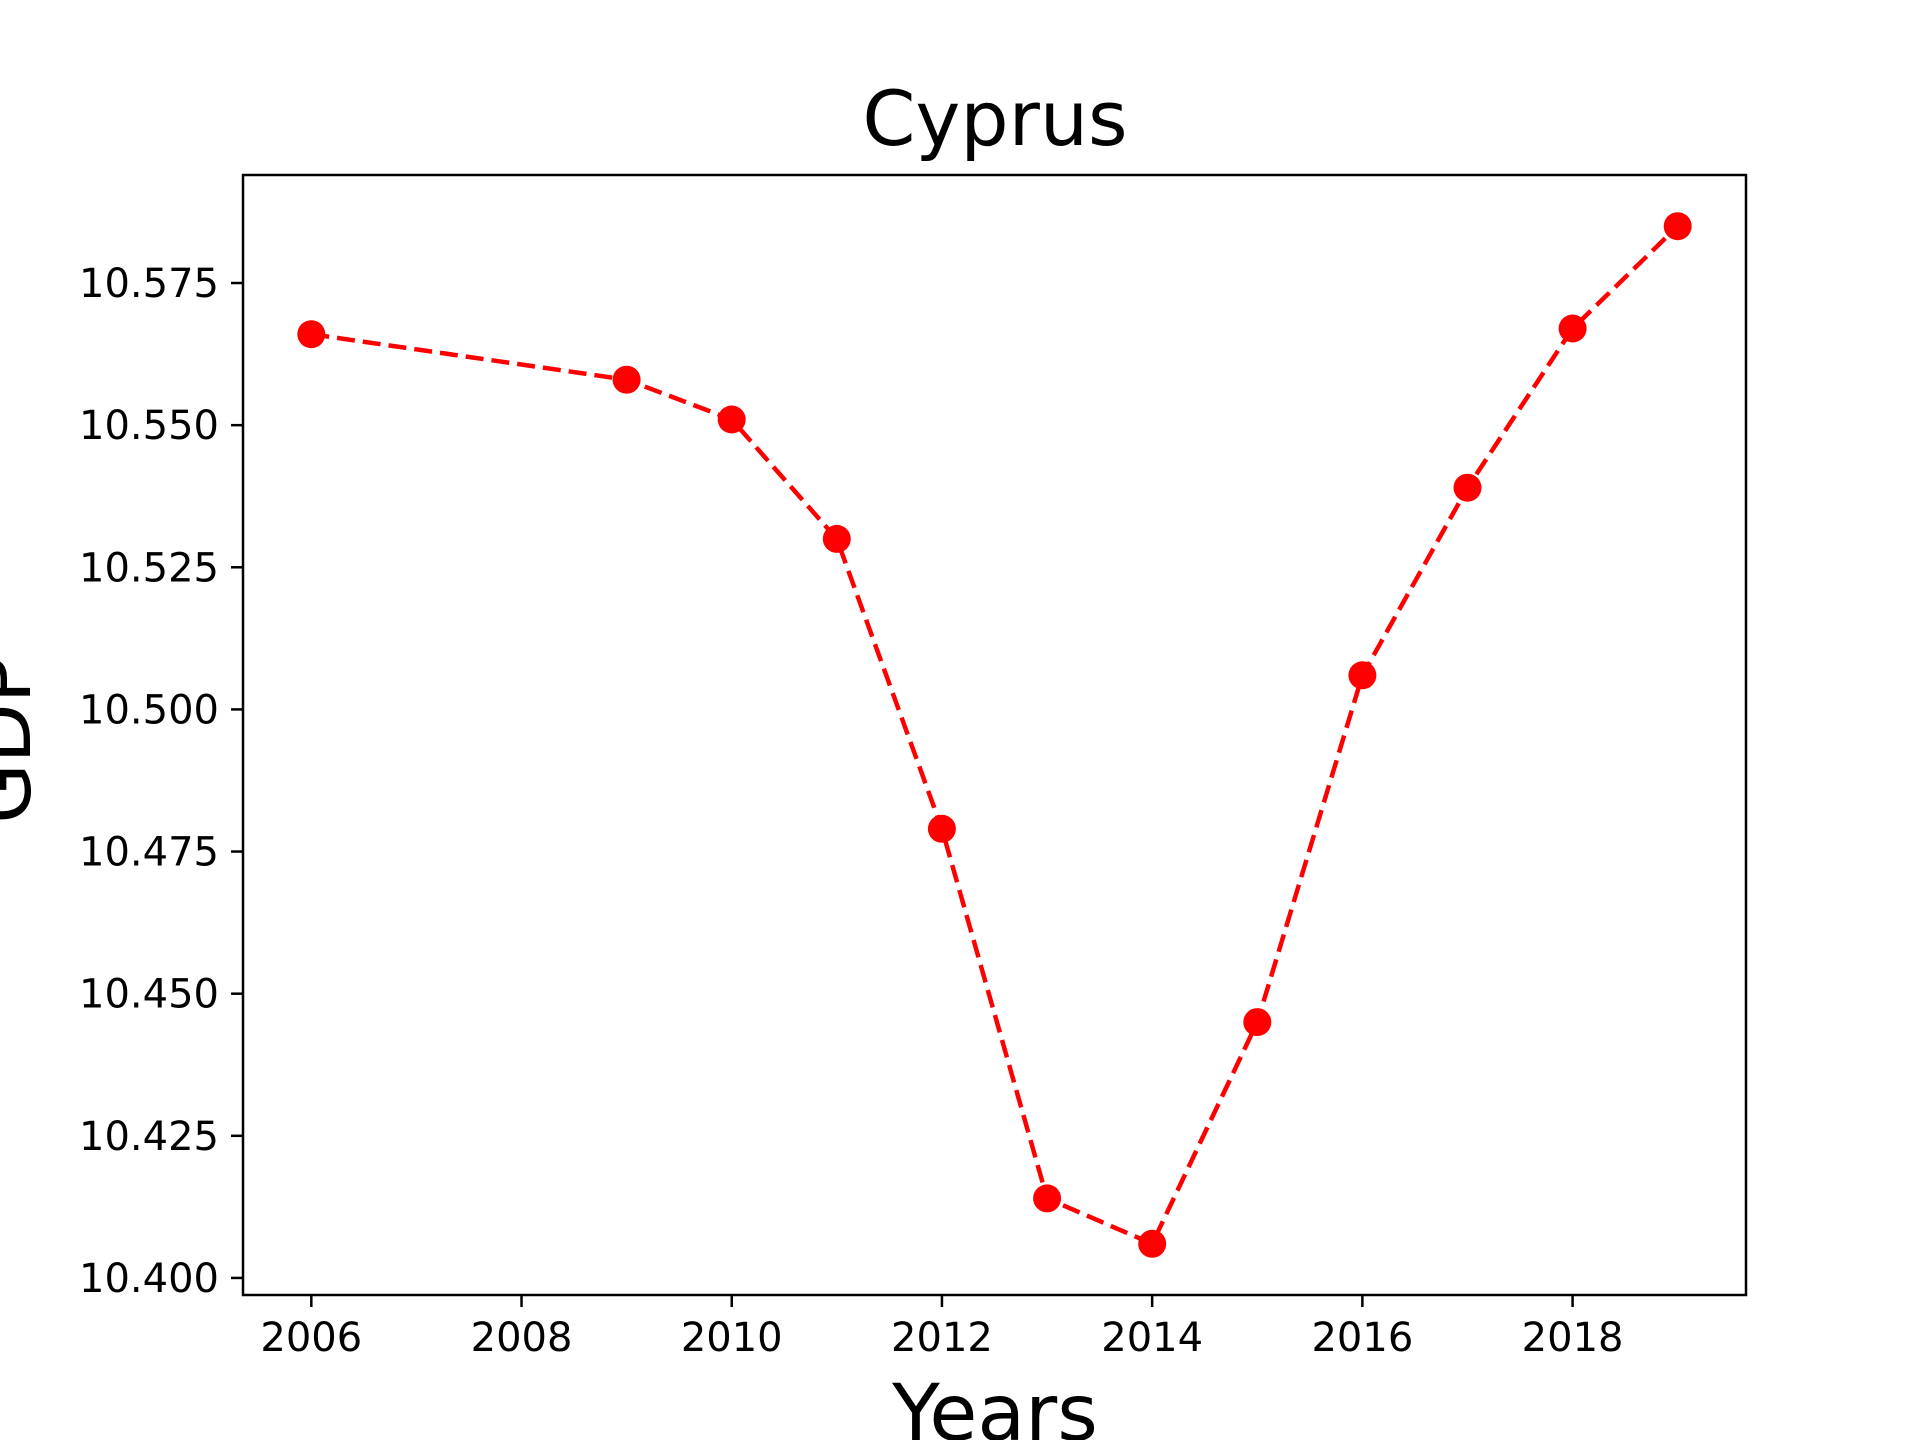 The width and height of the screenshot is (1920, 1444). What do you see at coordinates (311, 1338) in the screenshot?
I see `x-tick-label: 2006` at bounding box center [311, 1338].